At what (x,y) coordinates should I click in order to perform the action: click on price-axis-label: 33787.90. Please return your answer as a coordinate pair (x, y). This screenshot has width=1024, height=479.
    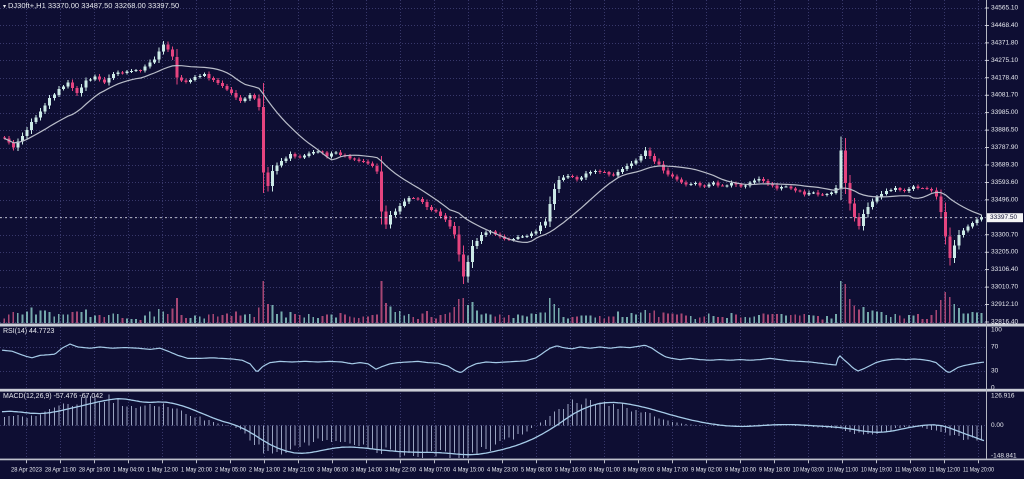
    Looking at the image, I should click on (1004, 147).